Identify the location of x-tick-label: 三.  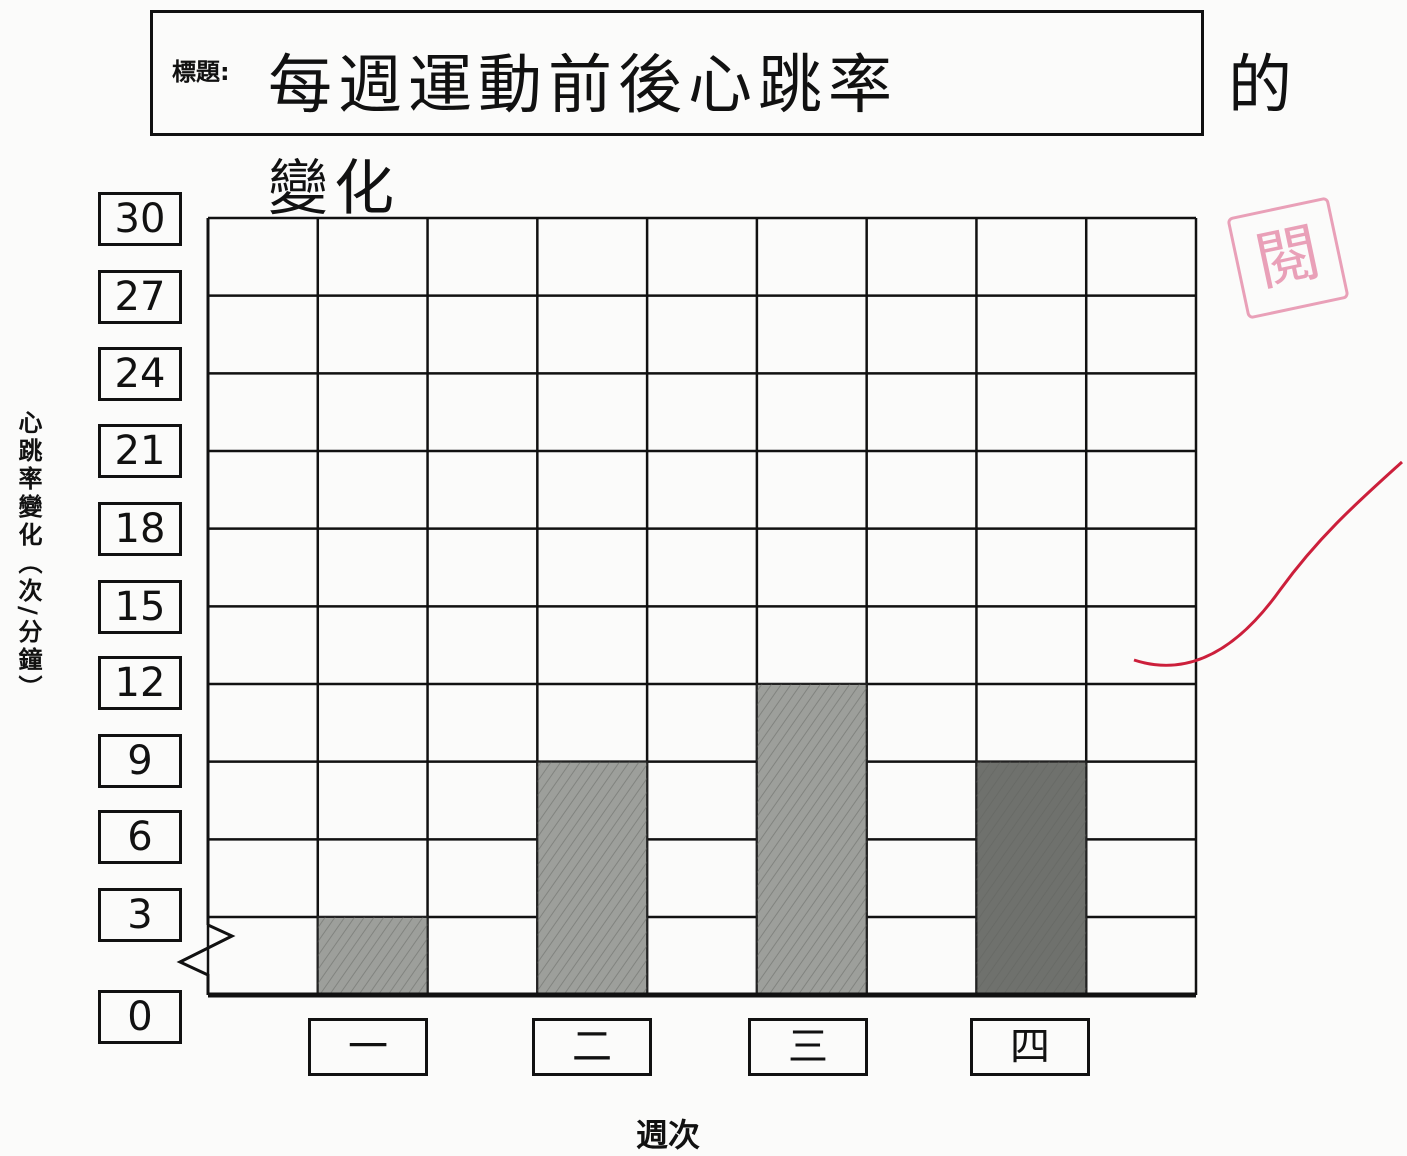
(808, 1047).